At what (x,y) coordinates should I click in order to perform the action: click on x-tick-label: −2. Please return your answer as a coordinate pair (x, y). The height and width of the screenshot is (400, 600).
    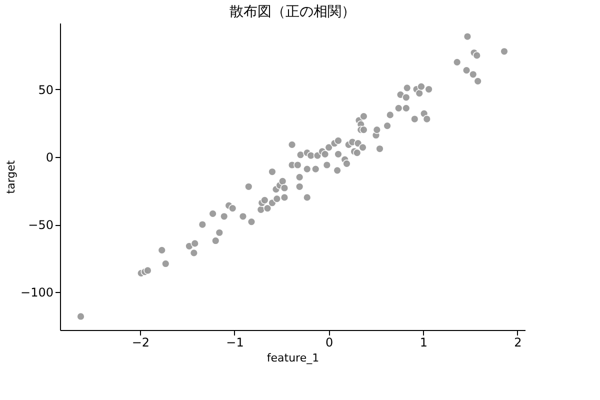
    Looking at the image, I should click on (141, 343).